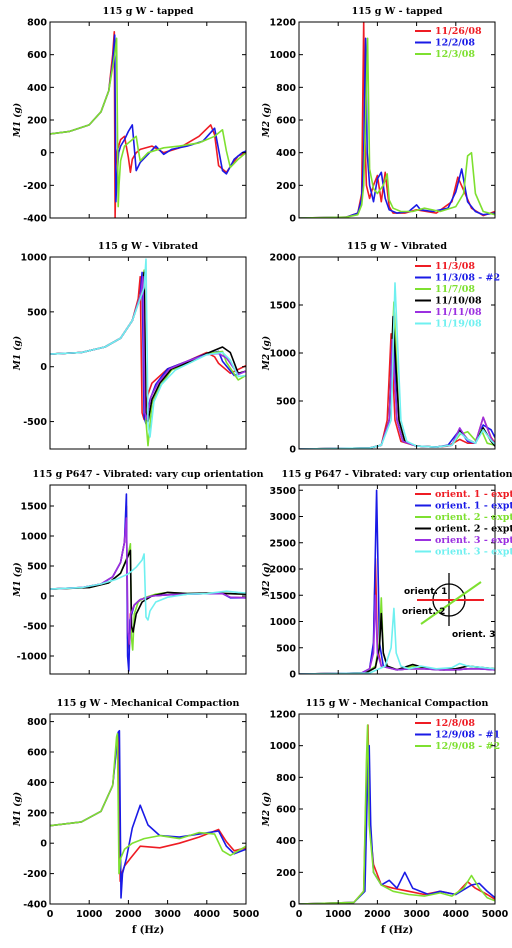  Describe the element at coordinates (455, 54) in the screenshot. I see `legend-label: 12/3/08` at that location.